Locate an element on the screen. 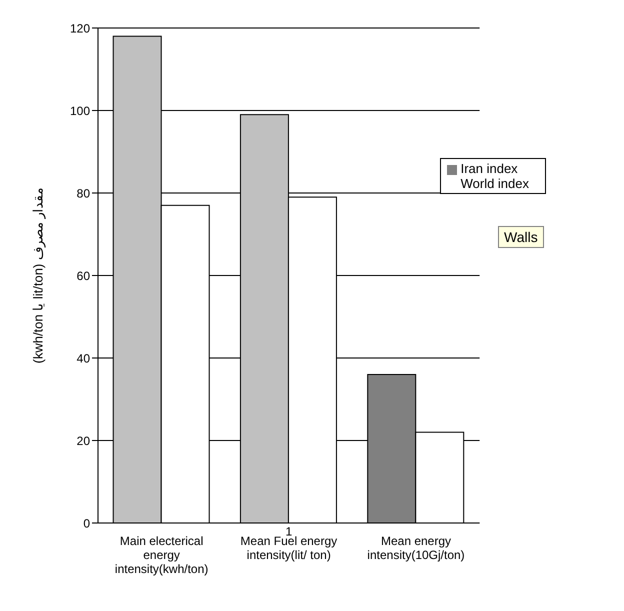  y-axis-title: (kwh/ton یا lit/ton) مقدار مصرف is located at coordinates (38, 276).